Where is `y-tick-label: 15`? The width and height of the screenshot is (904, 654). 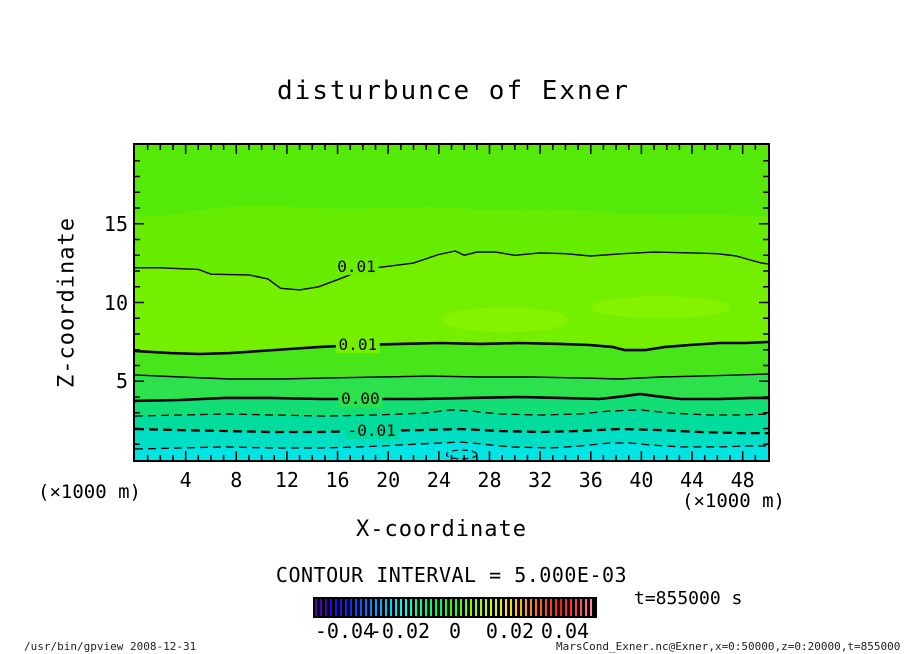 y-tick-label: 15 is located at coordinates (115, 223).